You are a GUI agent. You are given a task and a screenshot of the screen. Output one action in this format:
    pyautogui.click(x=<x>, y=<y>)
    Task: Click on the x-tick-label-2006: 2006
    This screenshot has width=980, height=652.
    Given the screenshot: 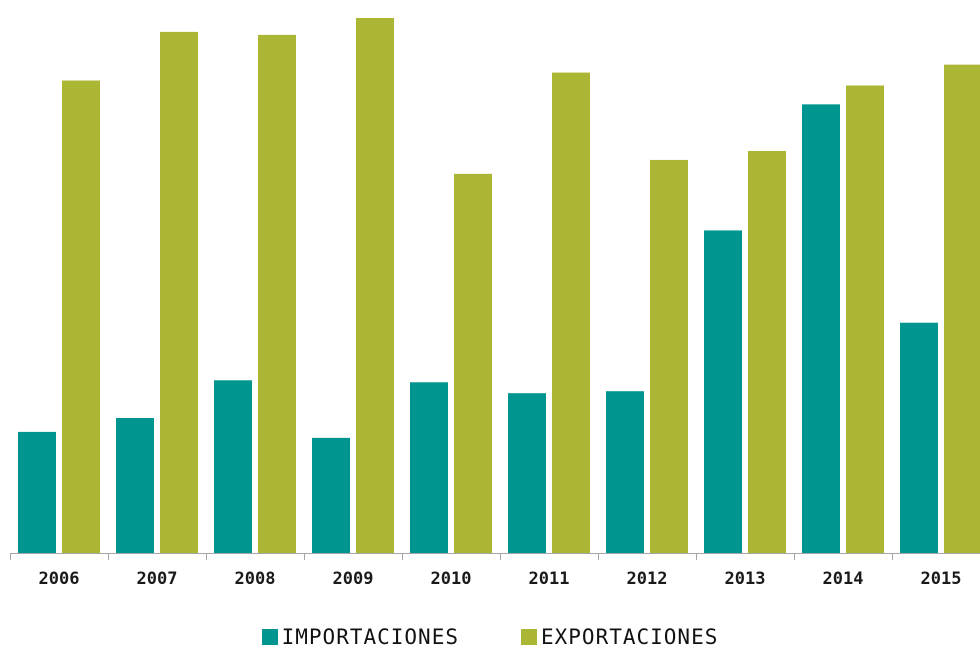 What is the action you would take?
    pyautogui.click(x=59, y=579)
    